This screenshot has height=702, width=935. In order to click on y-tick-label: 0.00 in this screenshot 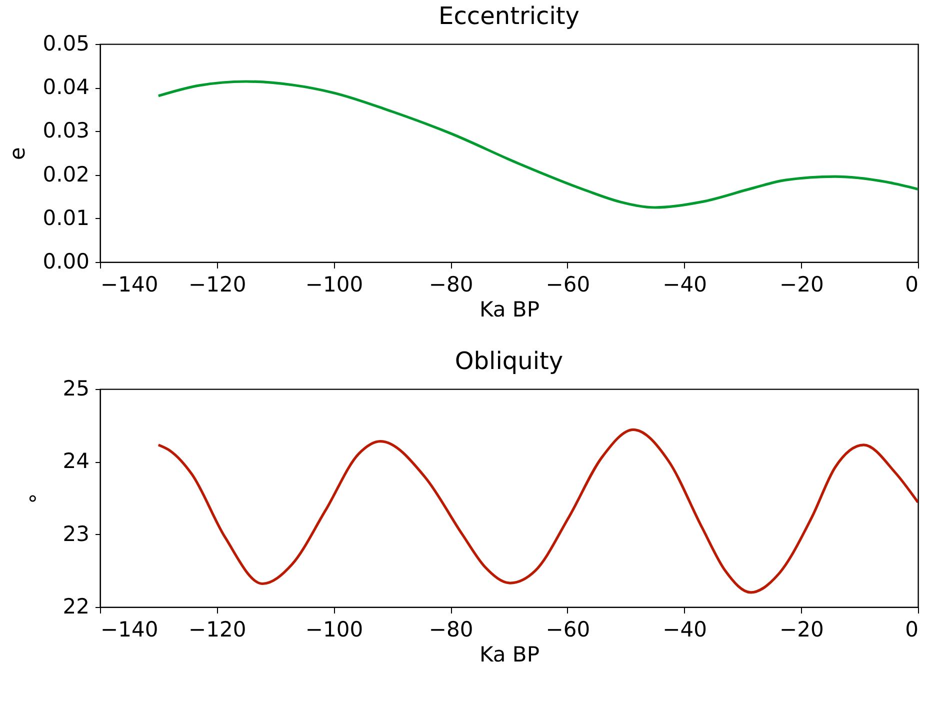, I will do `click(66, 262)`.